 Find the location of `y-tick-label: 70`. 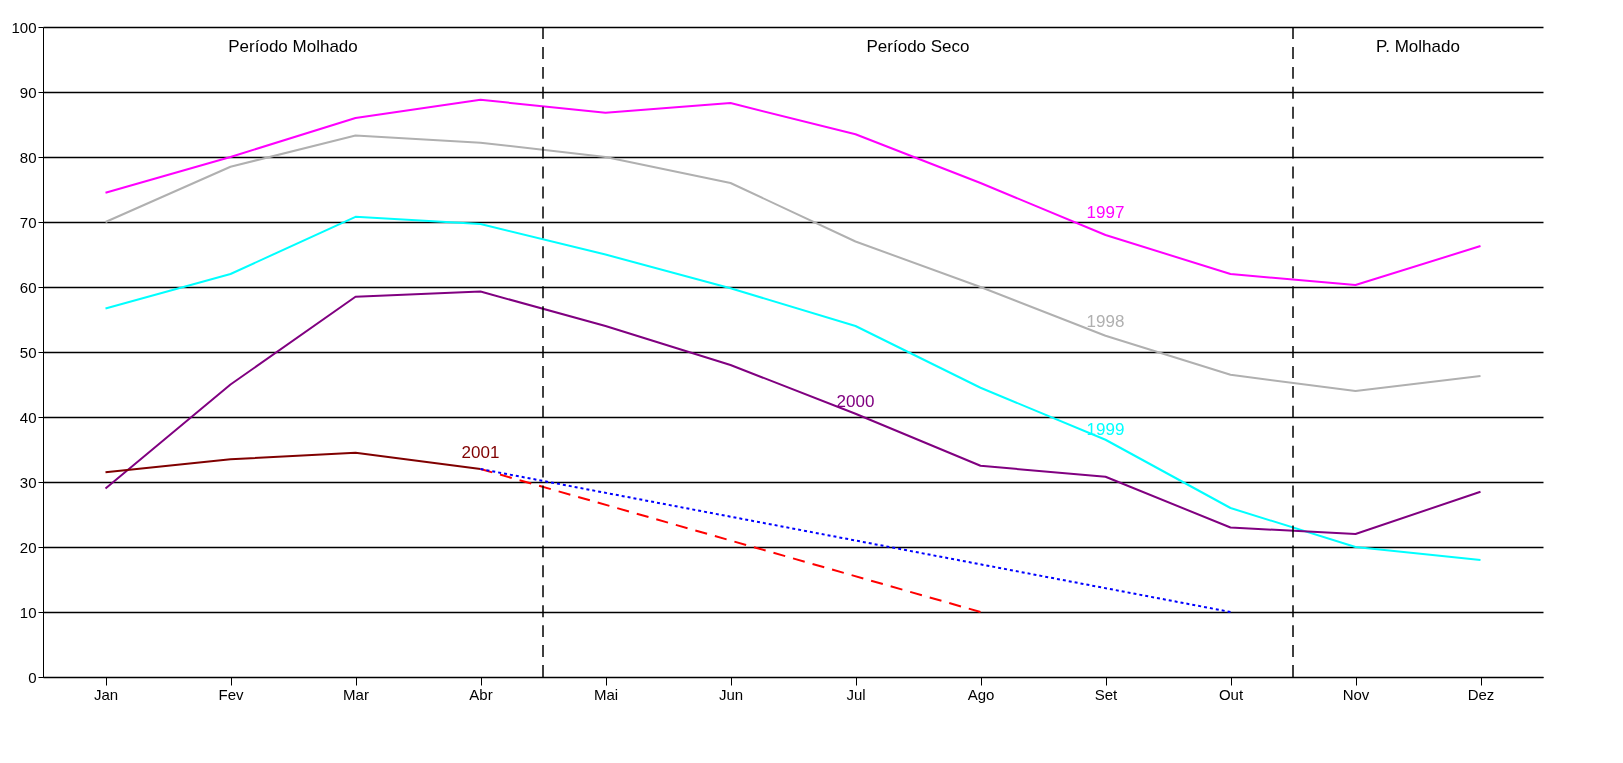

y-tick-label: 70 is located at coordinates (28, 222).